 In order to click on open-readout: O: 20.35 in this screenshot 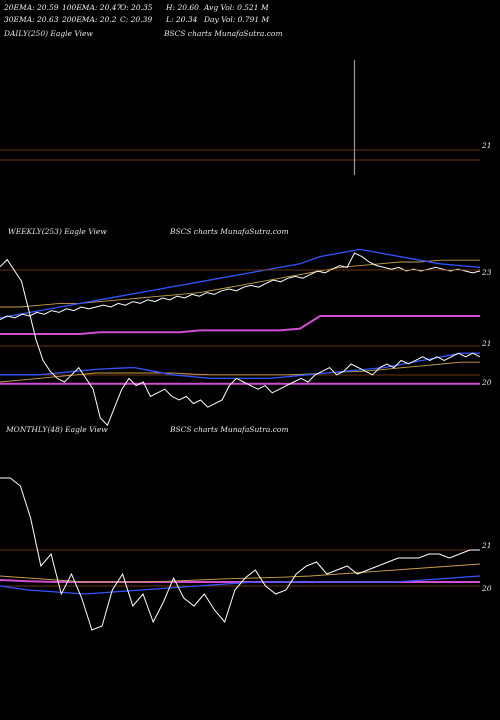, I will do `click(136, 7)`.